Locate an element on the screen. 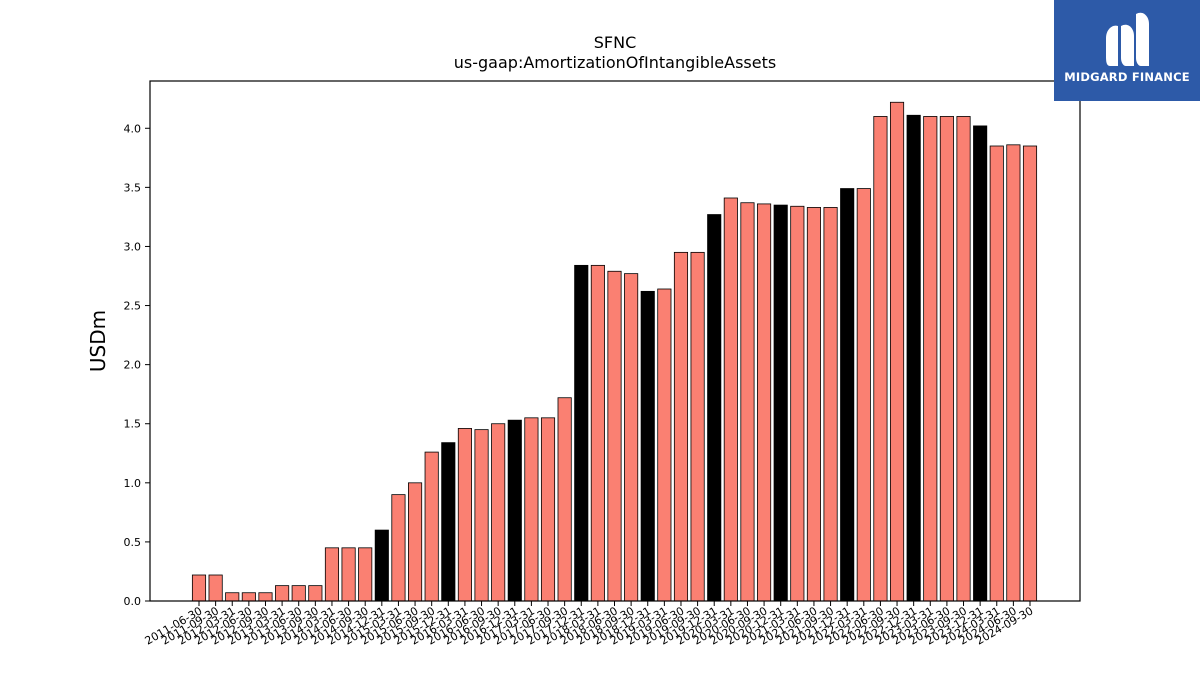  y-tick-label: 3.5 is located at coordinates (133, 187).